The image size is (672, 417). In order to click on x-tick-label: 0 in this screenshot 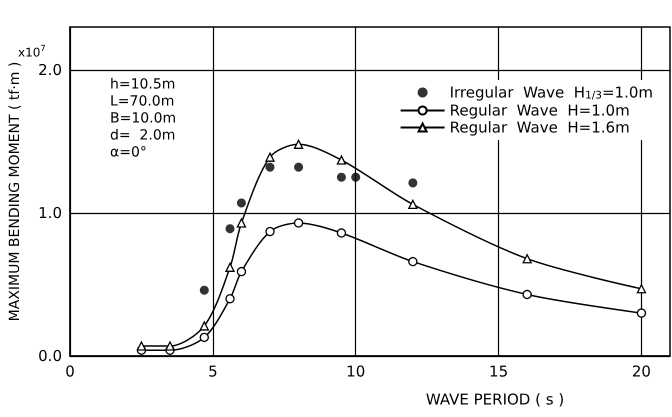, I will do `click(70, 371)`.